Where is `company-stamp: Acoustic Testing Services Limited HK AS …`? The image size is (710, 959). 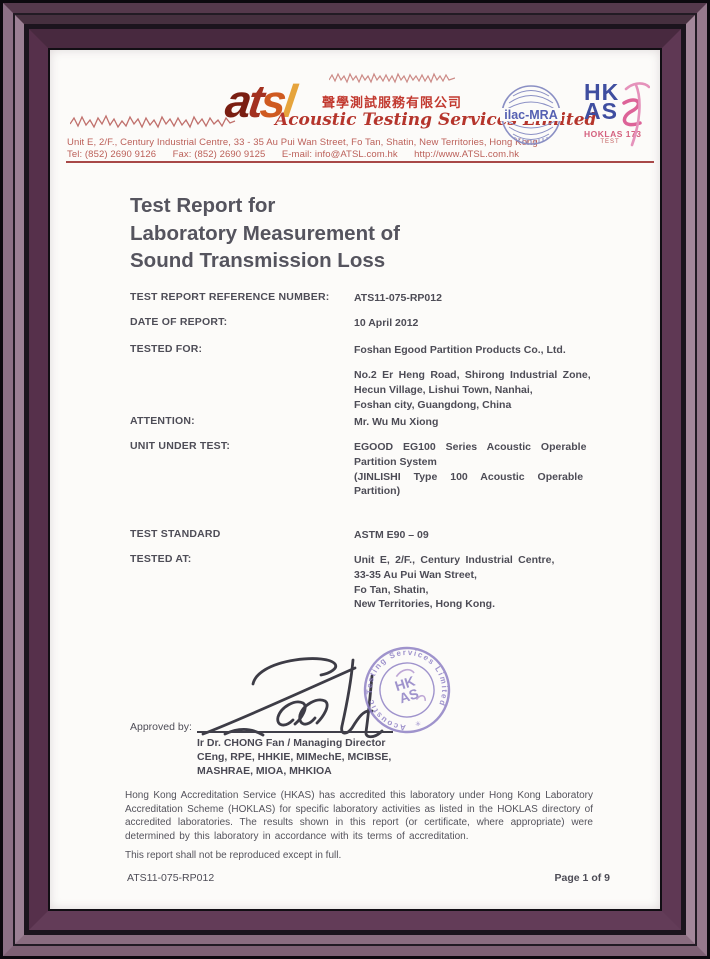 company-stamp: Acoustic Testing Services Limited HK AS … is located at coordinates (407, 690).